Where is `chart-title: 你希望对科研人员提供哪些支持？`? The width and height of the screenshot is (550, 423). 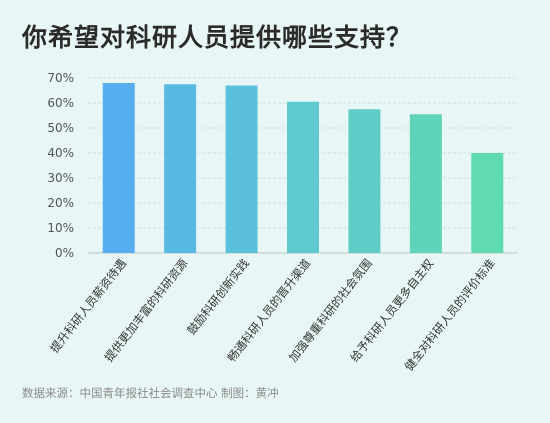 chart-title: 你希望对科研人员提供哪些支持？ is located at coordinates (217, 37).